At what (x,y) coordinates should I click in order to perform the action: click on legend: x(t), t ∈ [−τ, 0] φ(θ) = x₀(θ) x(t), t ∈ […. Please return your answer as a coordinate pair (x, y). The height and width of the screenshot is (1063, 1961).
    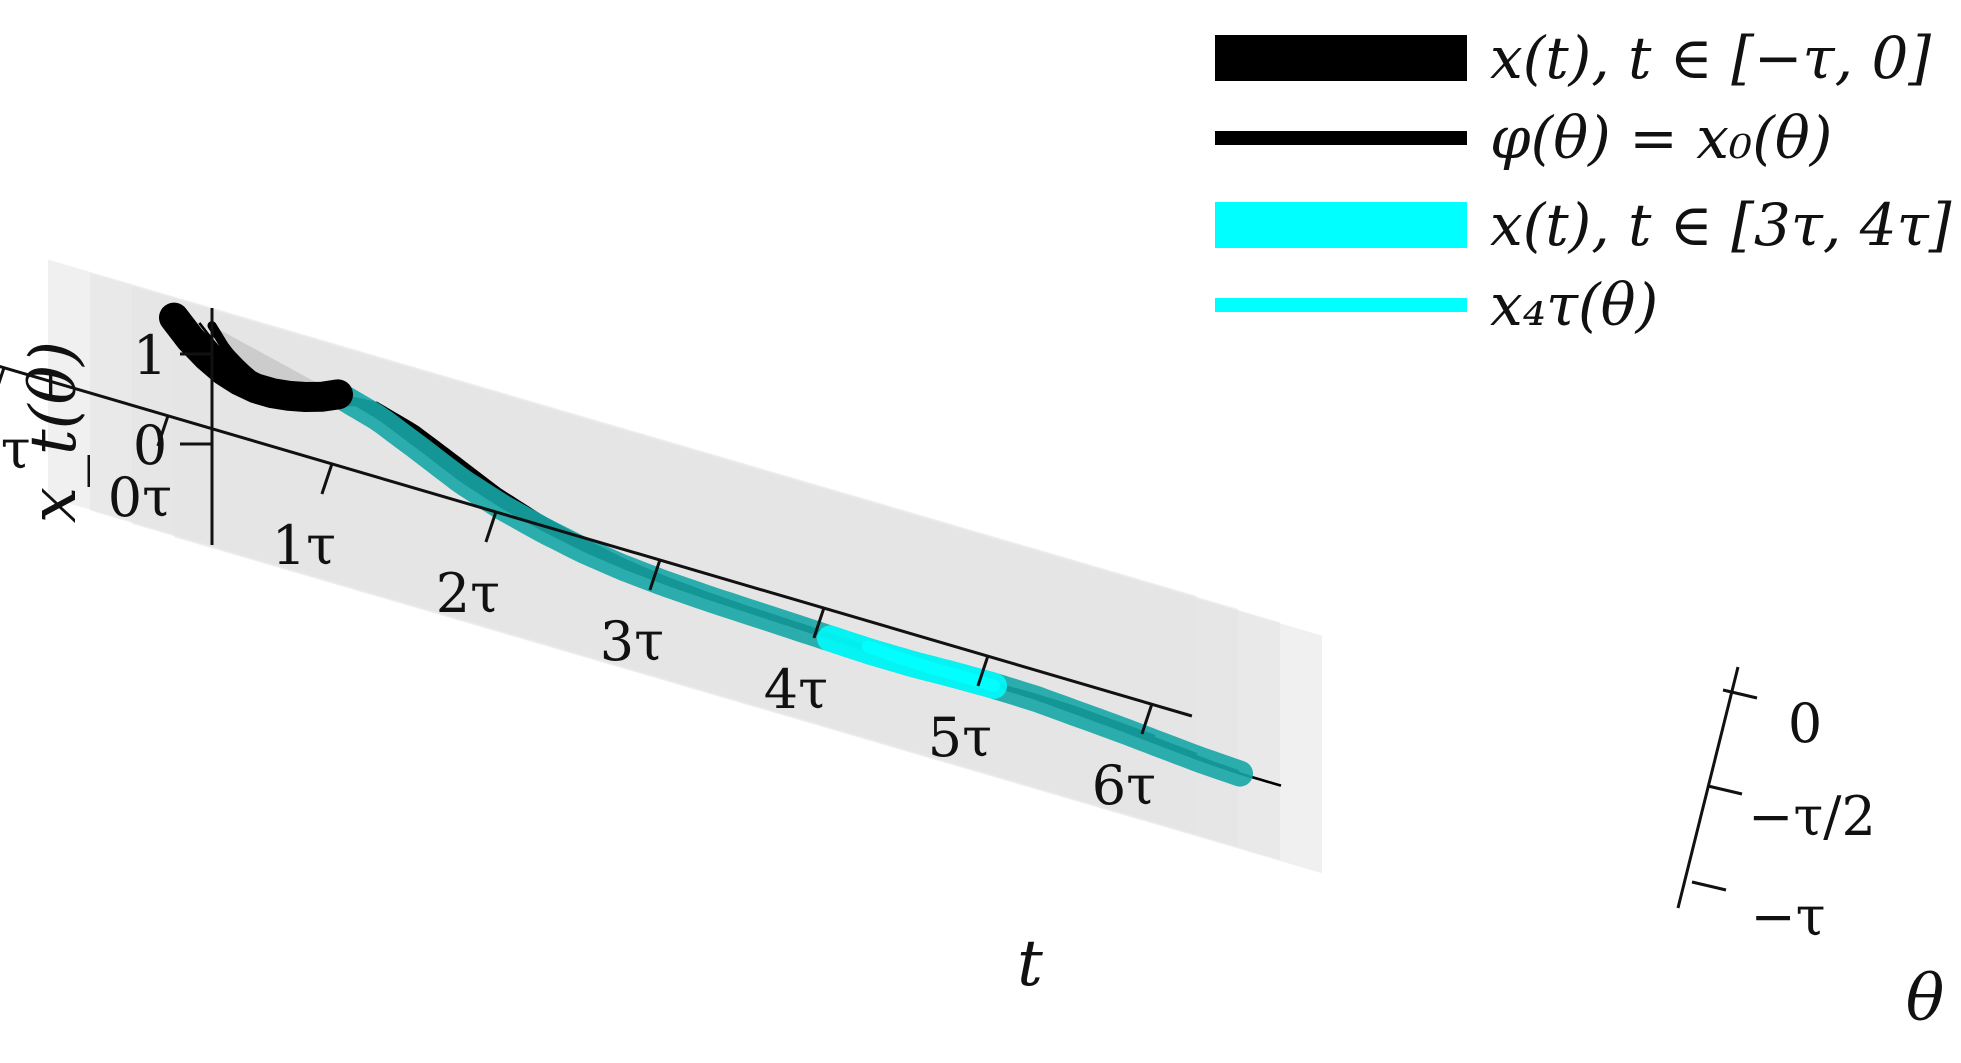
    Looking at the image, I should click on (1583, 181).